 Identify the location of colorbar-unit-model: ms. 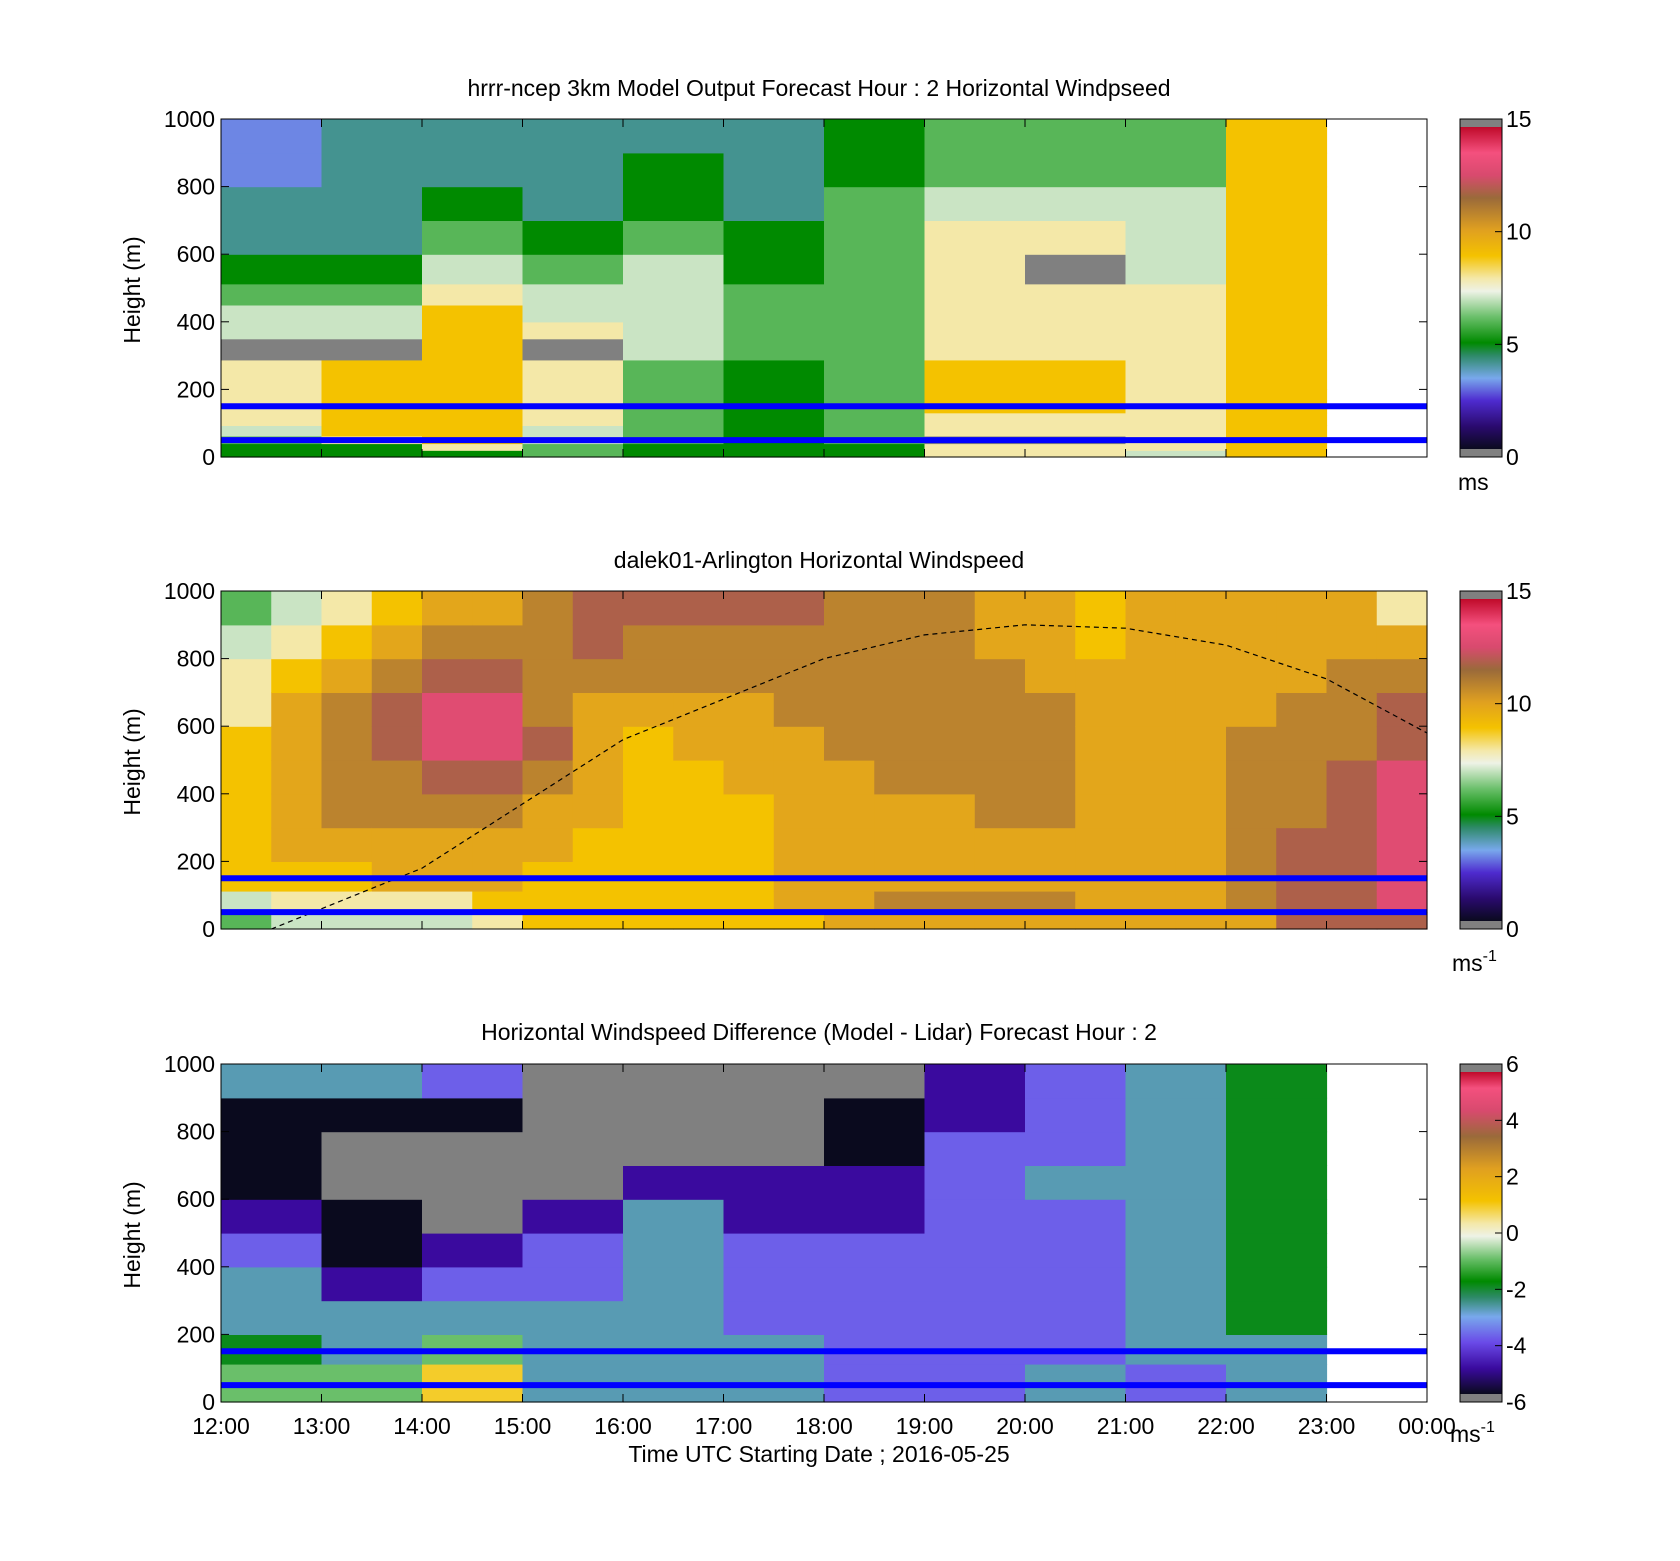
(1473, 482).